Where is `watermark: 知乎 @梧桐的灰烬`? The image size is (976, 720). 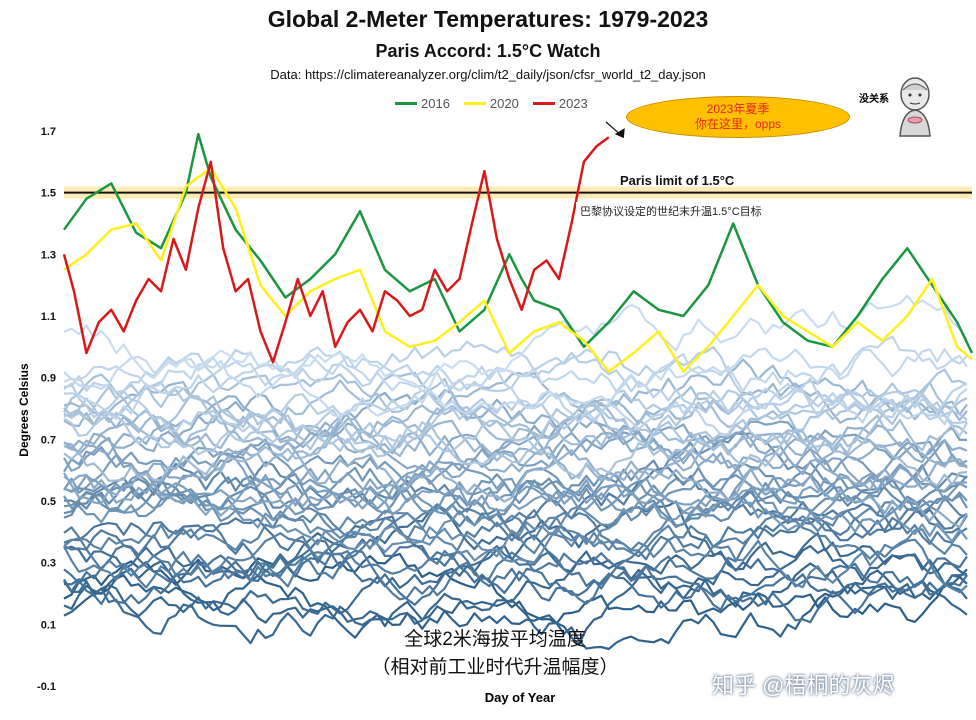 watermark: 知乎 @梧桐的灰烬 is located at coordinates (803, 685).